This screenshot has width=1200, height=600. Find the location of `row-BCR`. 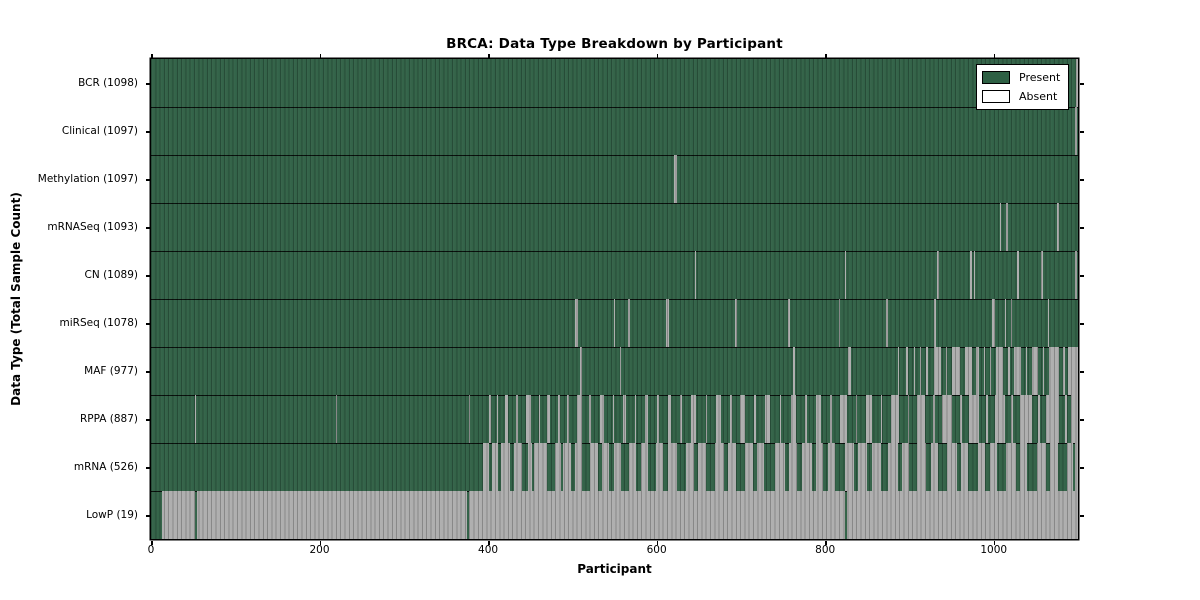

row-BCR is located at coordinates (614, 83).